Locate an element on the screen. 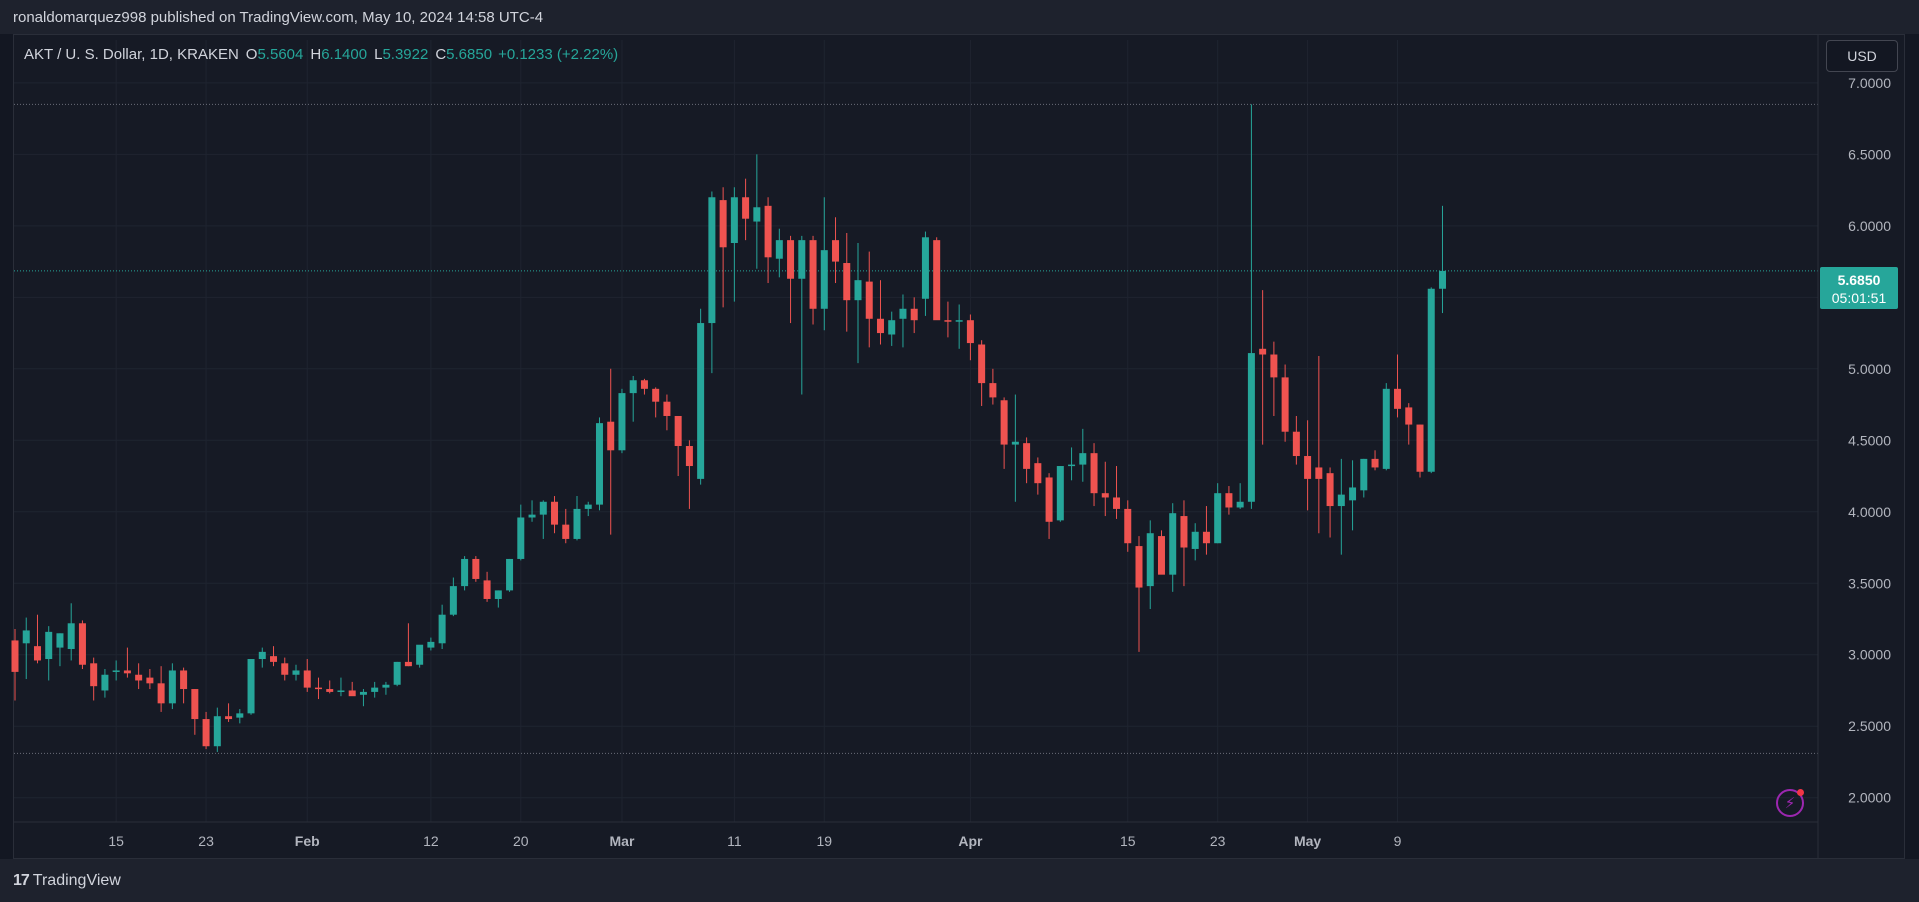  open-value: 5.5604 is located at coordinates (280, 54).